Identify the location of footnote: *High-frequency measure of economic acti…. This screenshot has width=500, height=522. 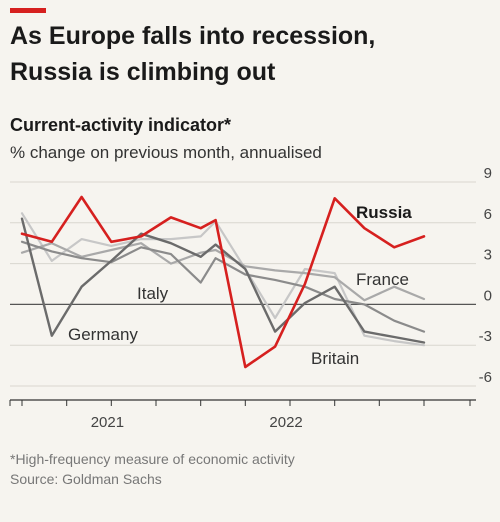
(152, 459).